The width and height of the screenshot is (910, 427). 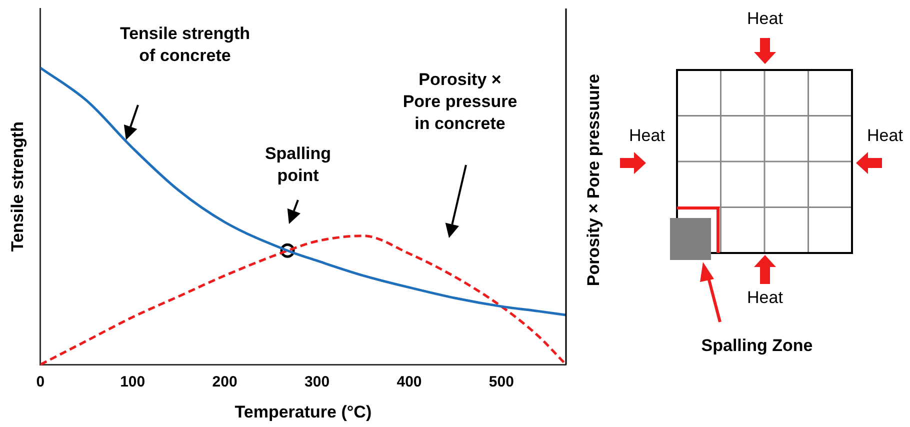 I want to click on x-tick-label: 300, so click(x=317, y=382).